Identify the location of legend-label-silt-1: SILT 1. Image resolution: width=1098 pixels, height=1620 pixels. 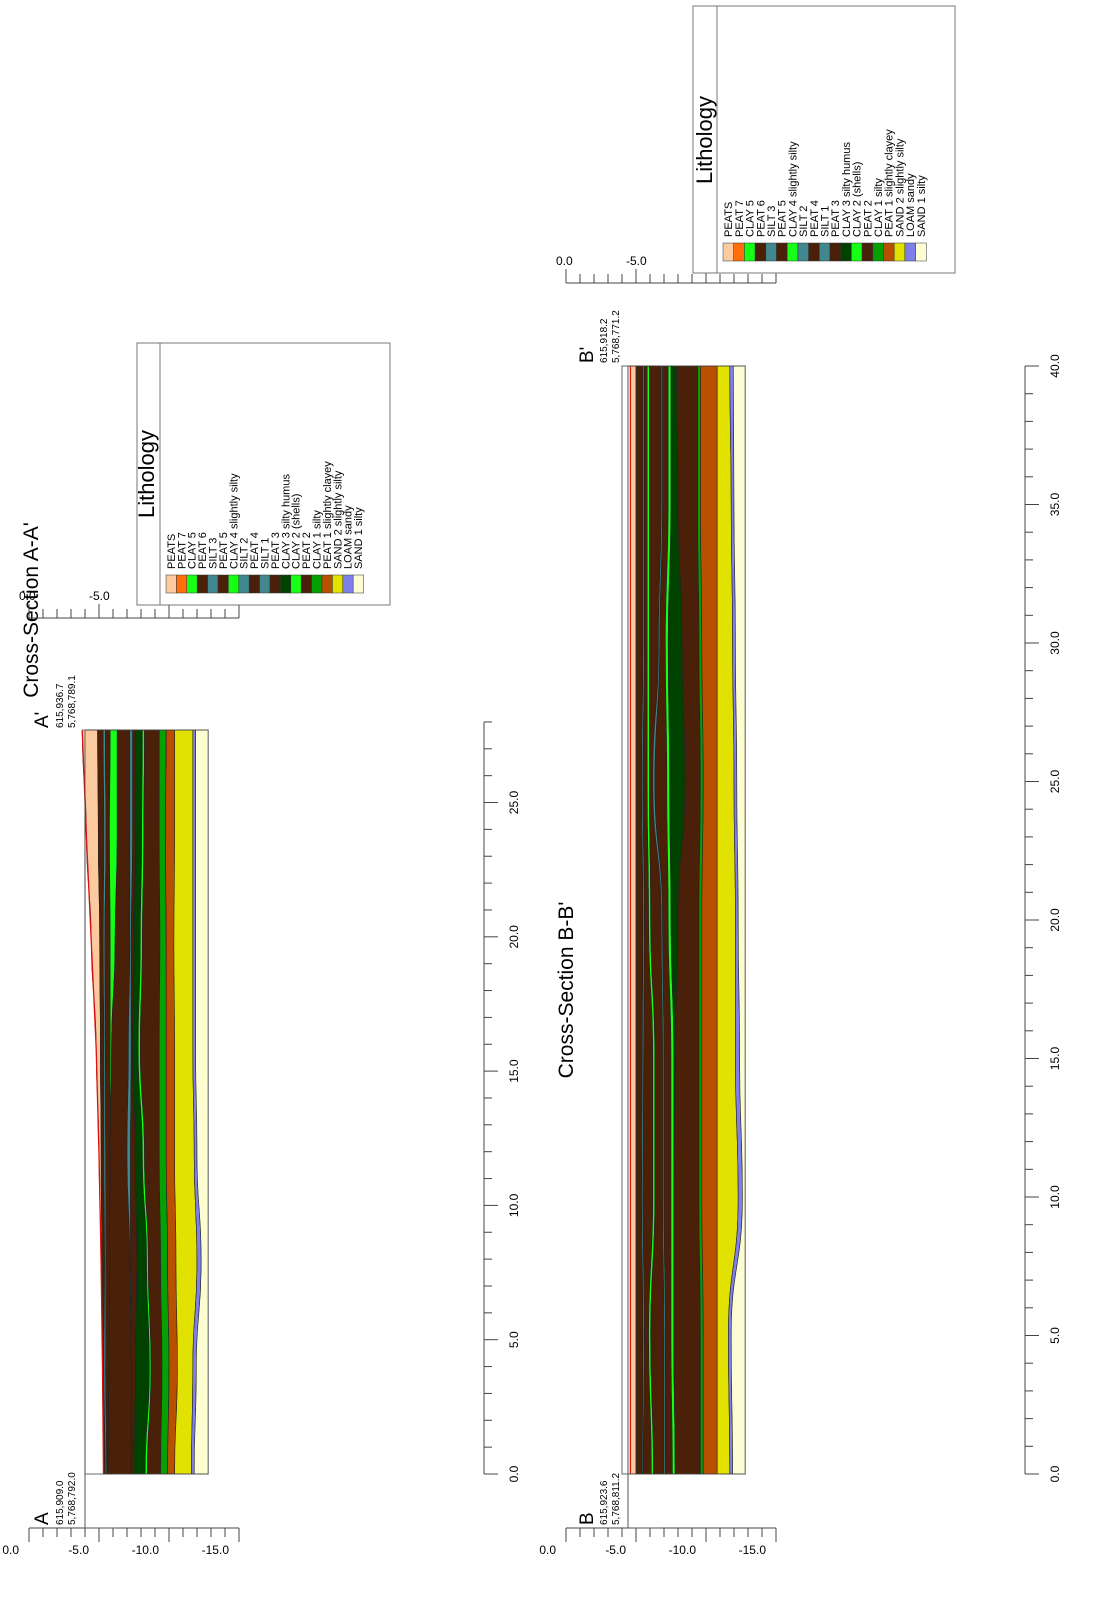
(826, 221).